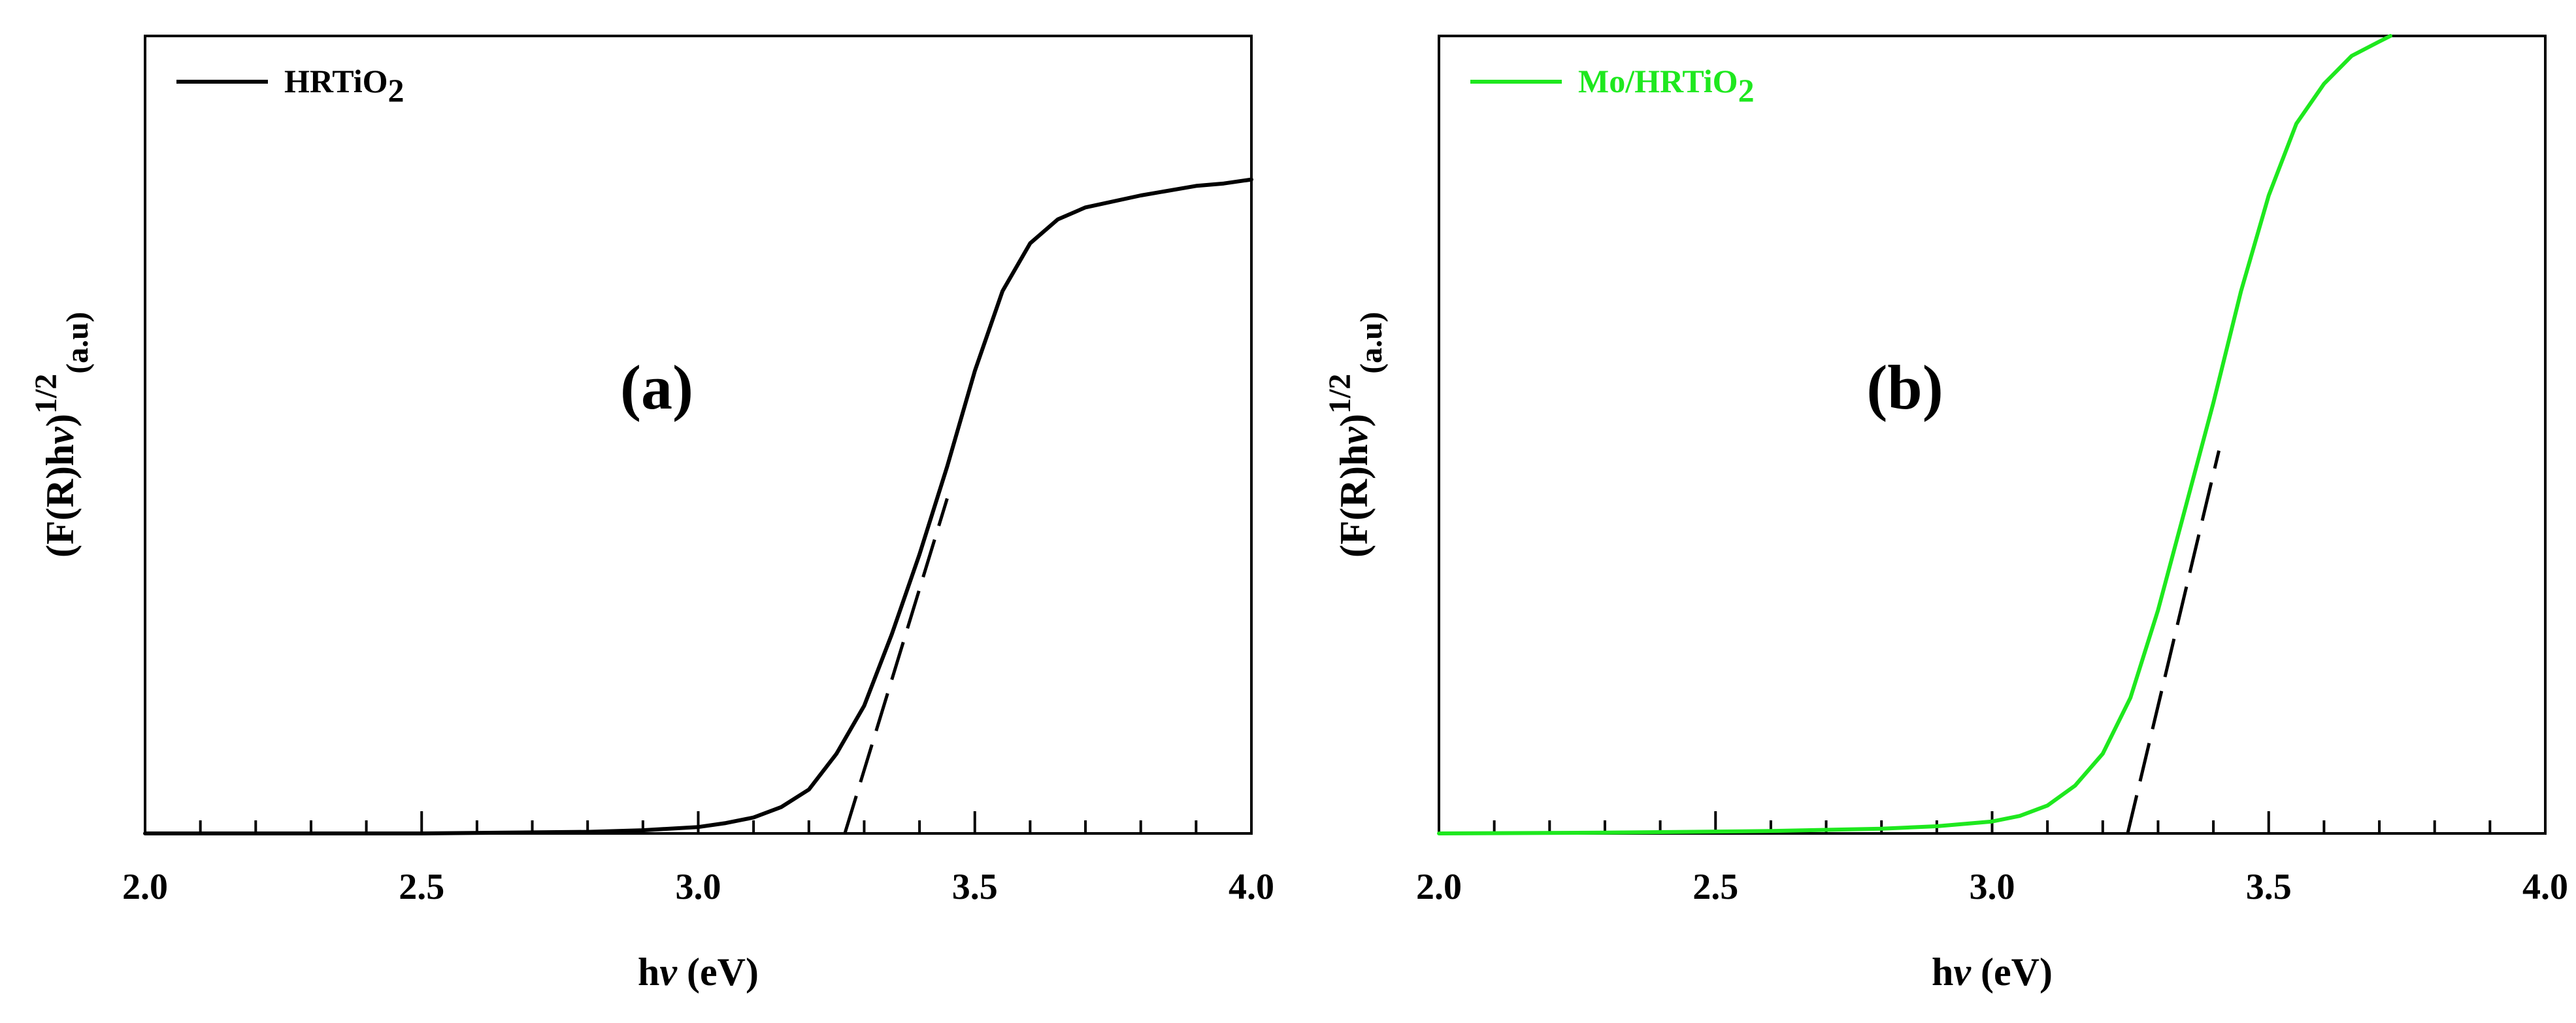 The image size is (2576, 1023). Describe the element at coordinates (344, 86) in the screenshot. I see `legend-label: HRTiO2` at that location.